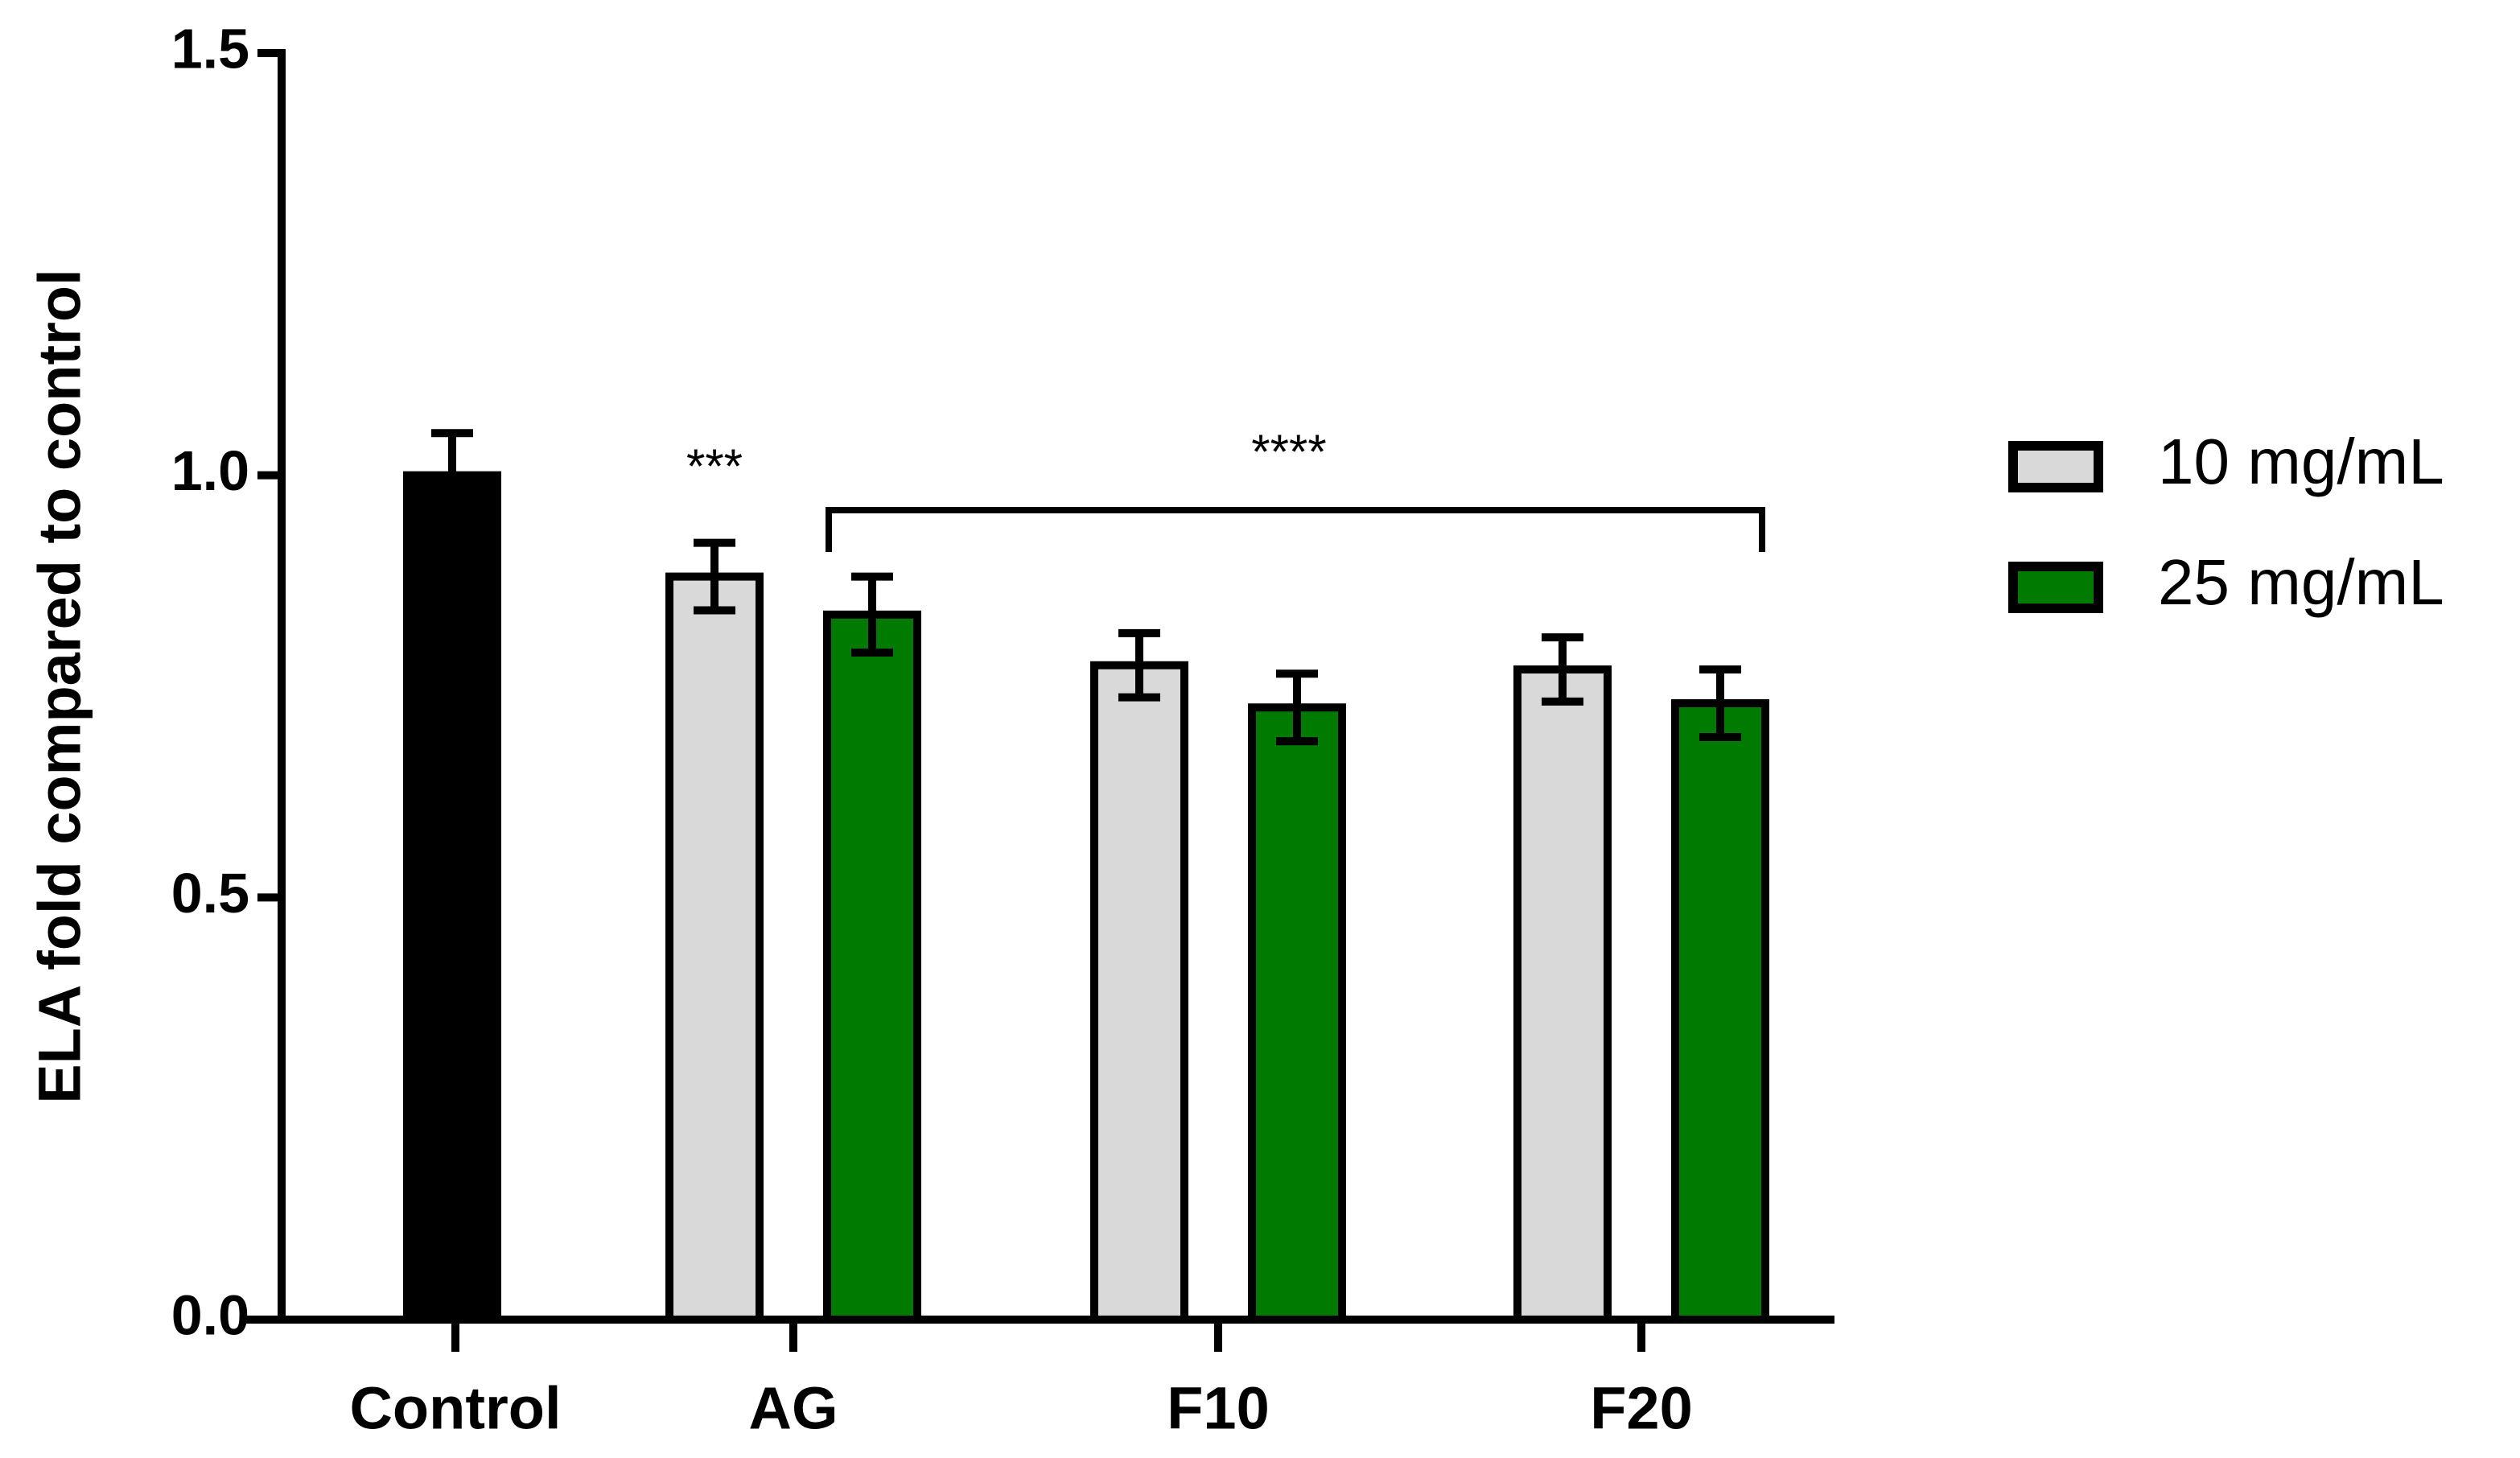 The width and height of the screenshot is (2520, 1458). What do you see at coordinates (210, 470) in the screenshot?
I see `y-tick-label: 1.0` at bounding box center [210, 470].